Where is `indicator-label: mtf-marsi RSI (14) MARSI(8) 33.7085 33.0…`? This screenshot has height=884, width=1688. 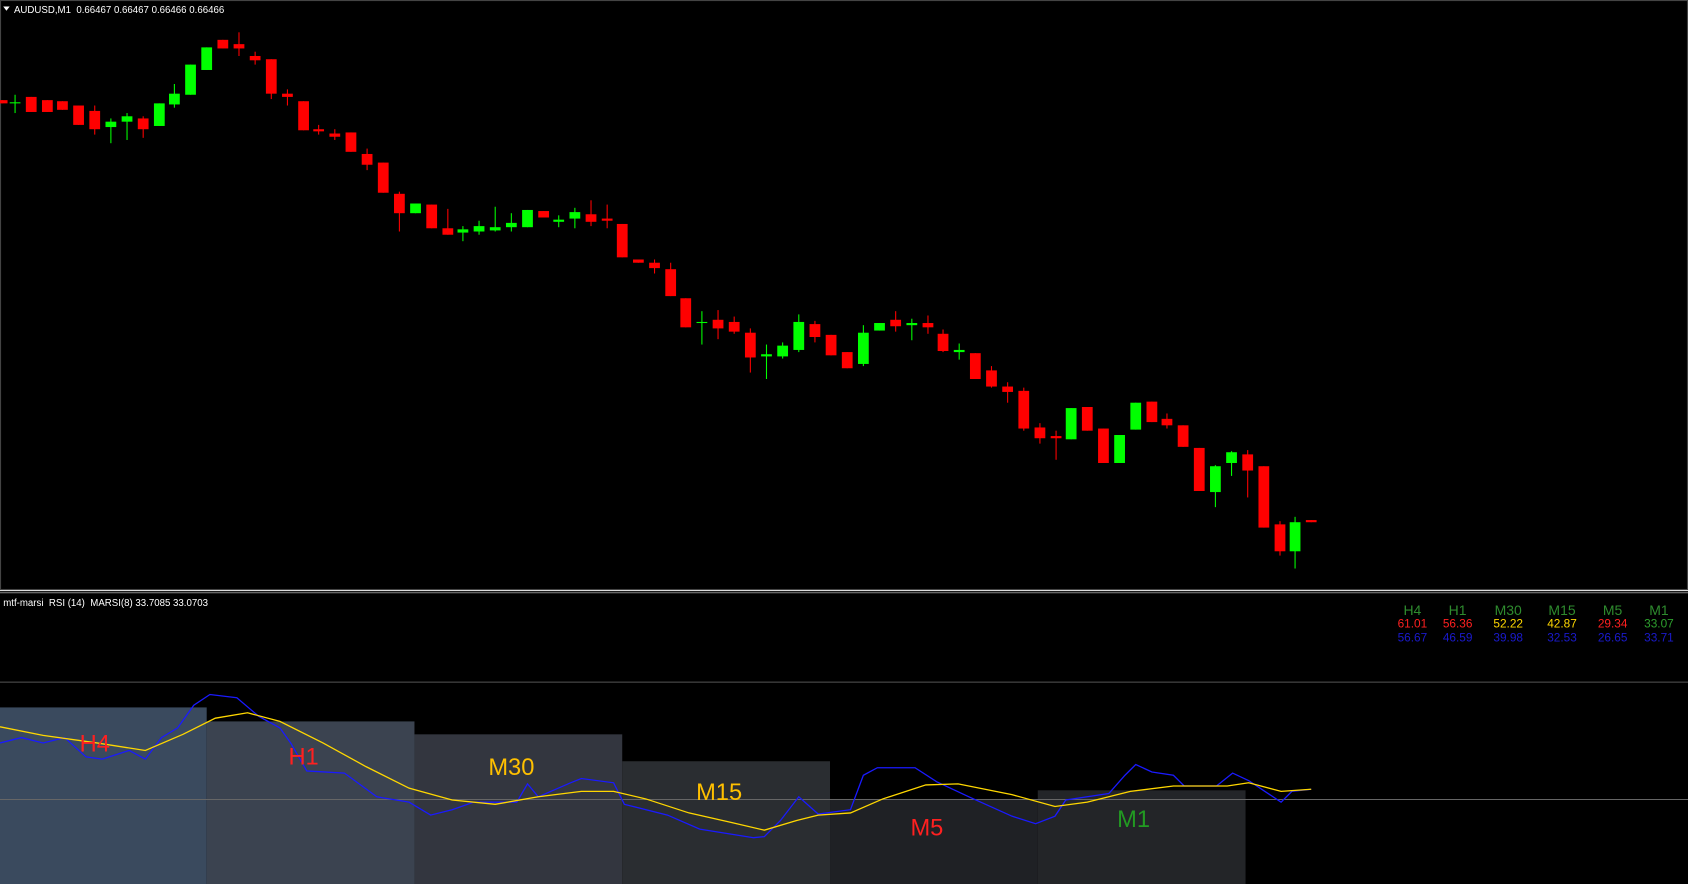 indicator-label: mtf-marsi RSI (14) MARSI(8) 33.7085 33.0… is located at coordinates (105, 603).